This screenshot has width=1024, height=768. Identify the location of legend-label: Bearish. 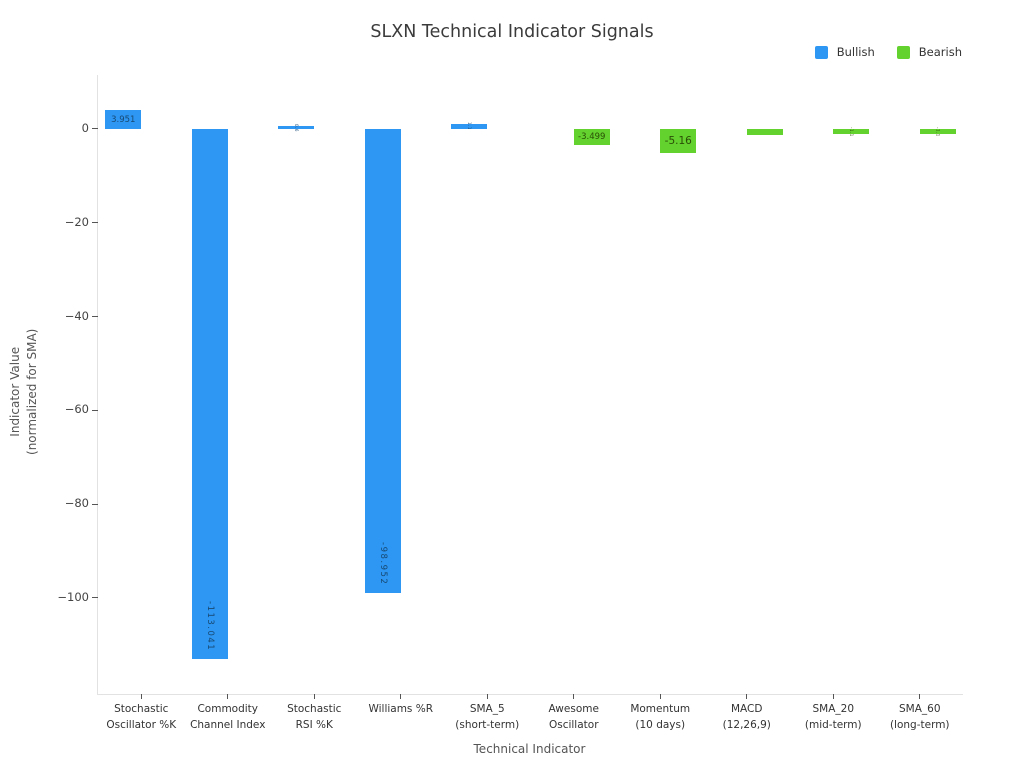
(940, 52).